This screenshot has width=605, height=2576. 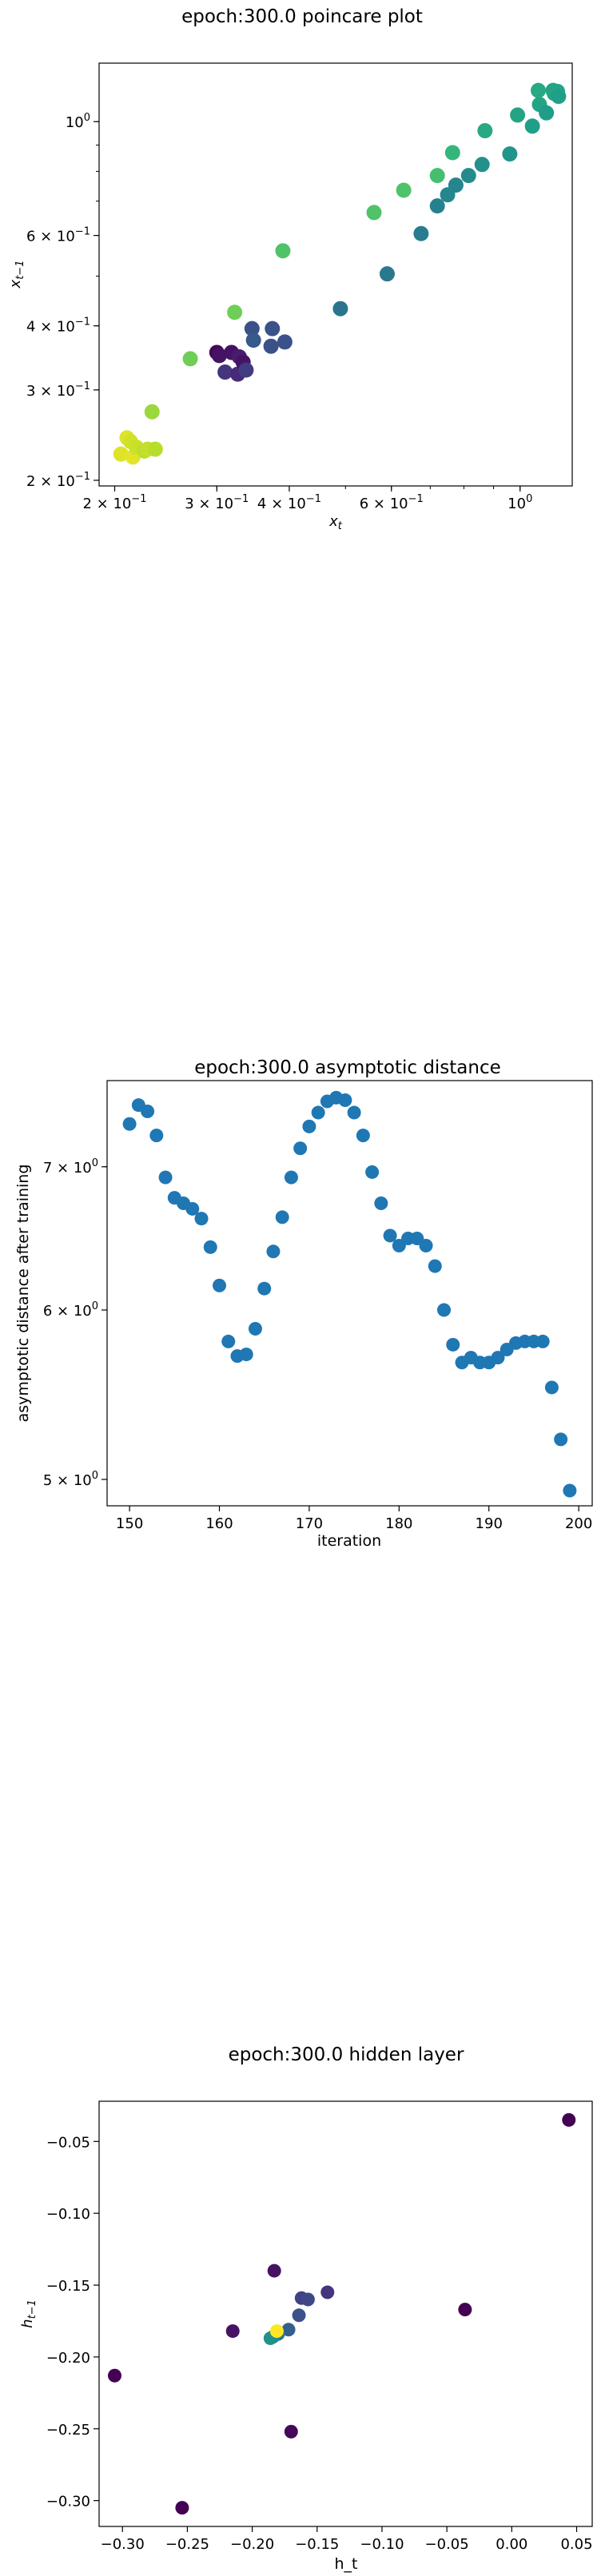 I want to click on x-axis-label: iteration, so click(x=349, y=1541).